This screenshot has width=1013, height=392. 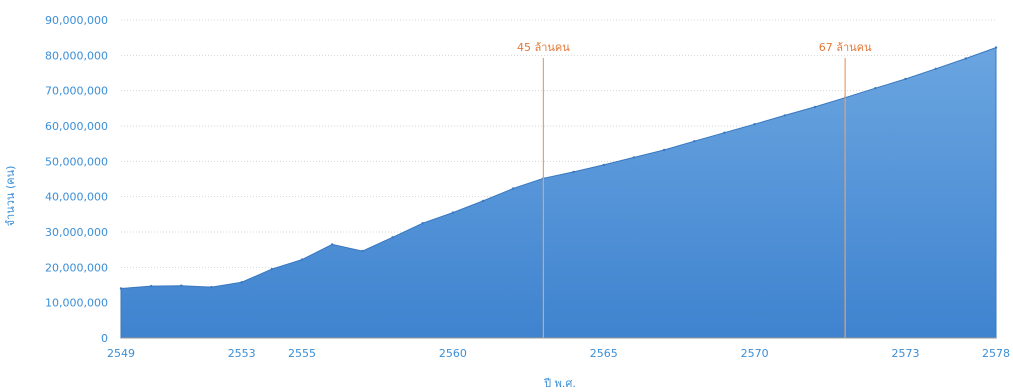 What do you see at coordinates (604, 353) in the screenshot?
I see `x-tick-label: 2565` at bounding box center [604, 353].